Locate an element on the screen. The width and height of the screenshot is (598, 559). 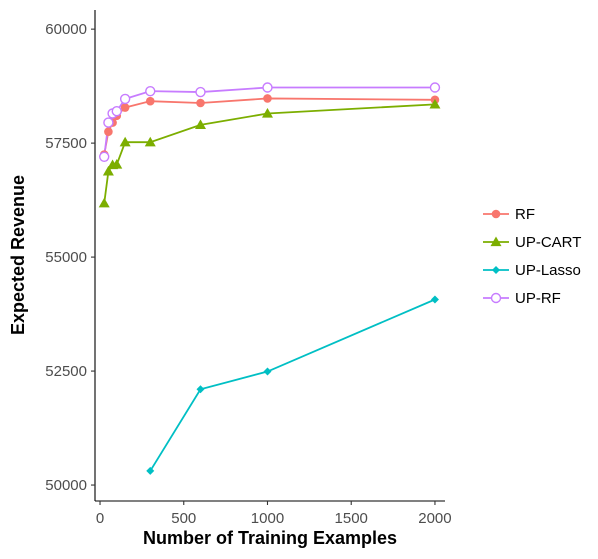
y-tick-label: 50000 is located at coordinates (66, 485).